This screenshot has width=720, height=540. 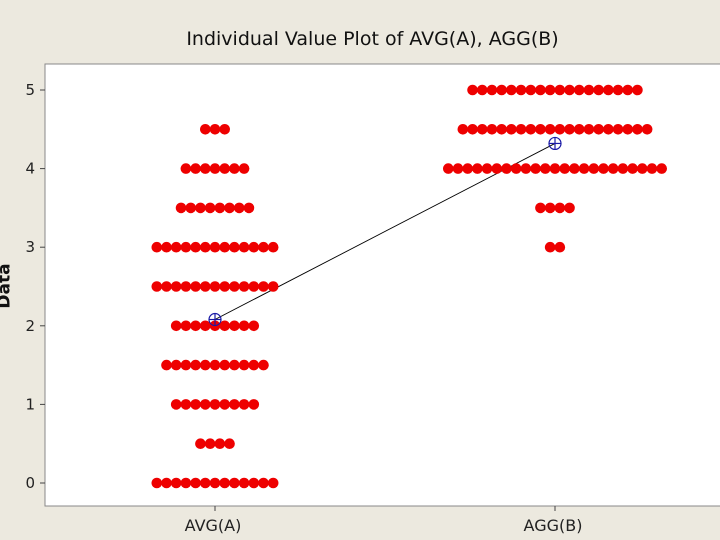 I want to click on y-tick-label: 1, so click(x=30, y=404).